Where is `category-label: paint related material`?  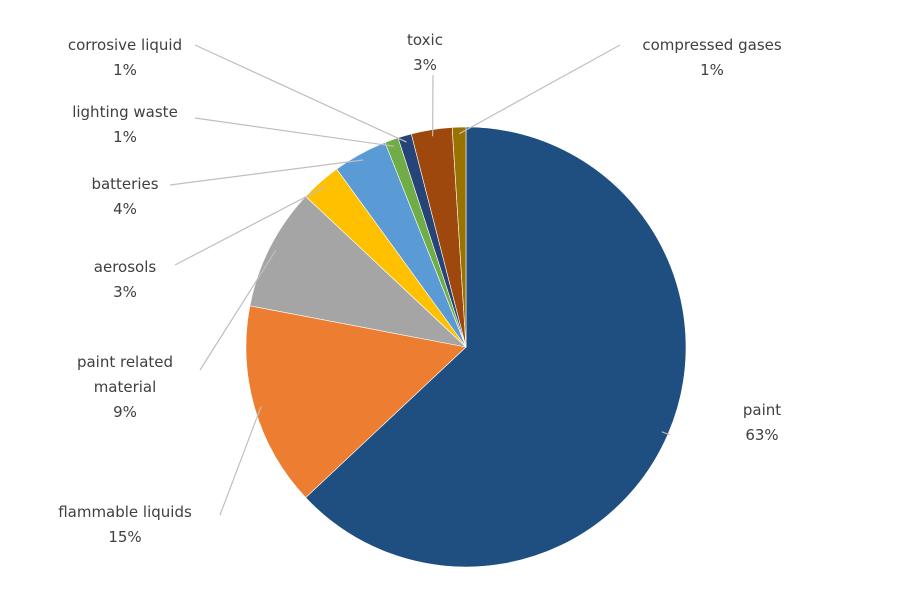 category-label: paint related material is located at coordinates (125, 374).